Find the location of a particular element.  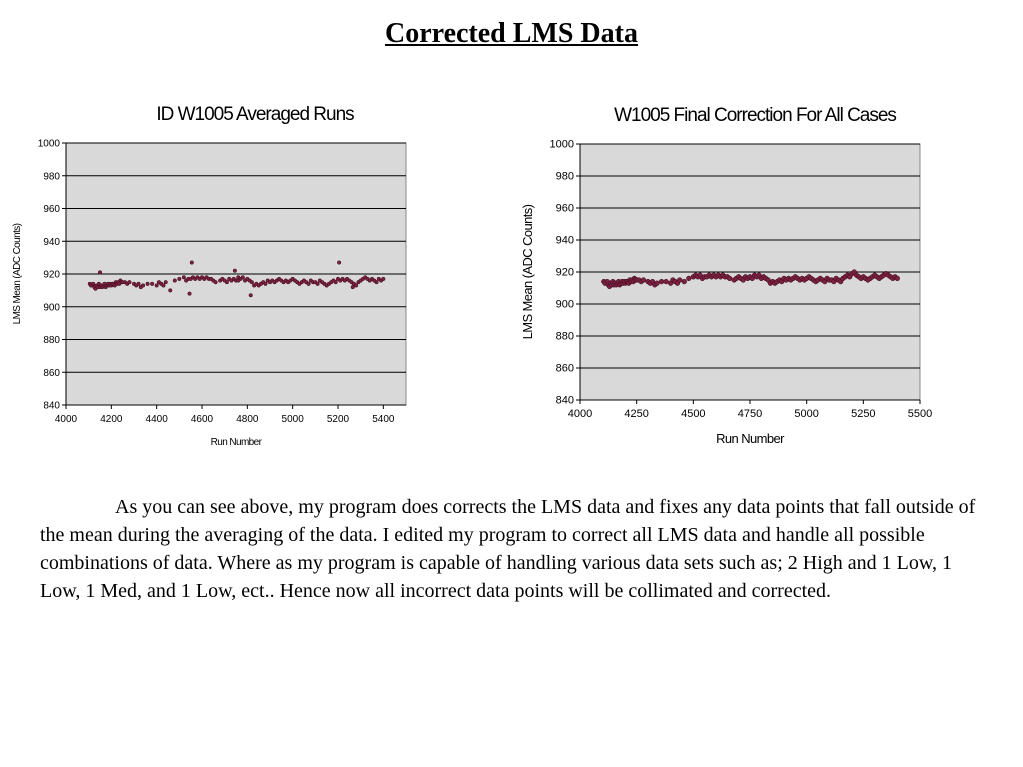

x-tick-label: 4750 is located at coordinates (750, 414).